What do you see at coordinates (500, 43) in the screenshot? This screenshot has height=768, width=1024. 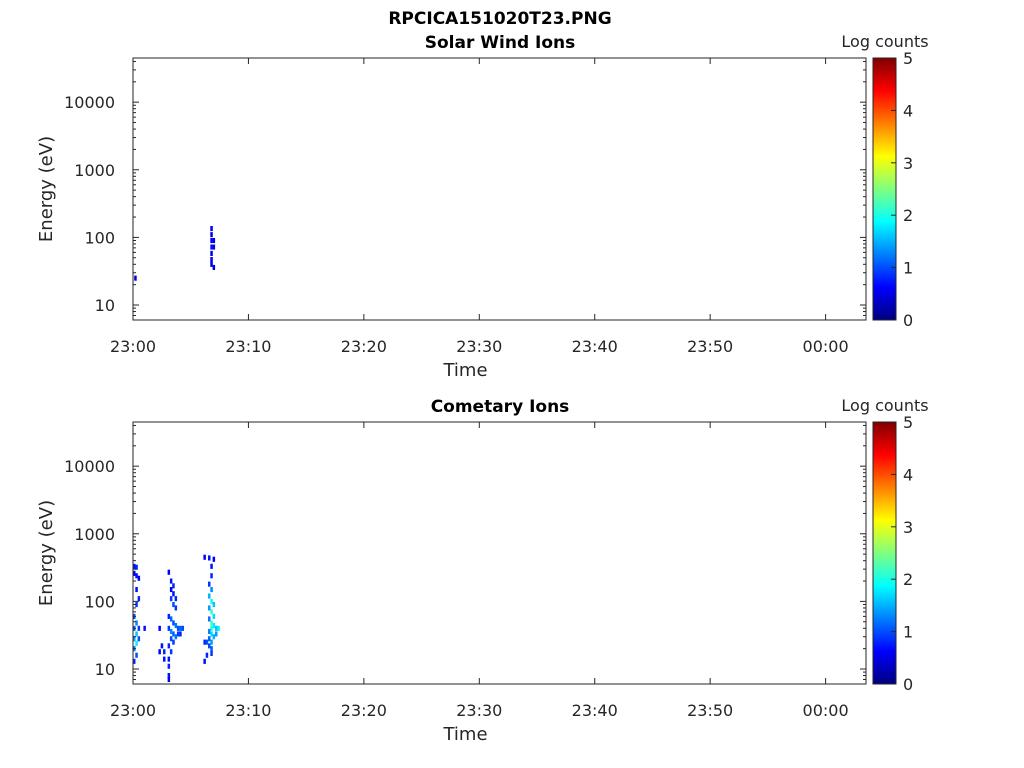 I see `panel-title: Solar Wind Ions` at bounding box center [500, 43].